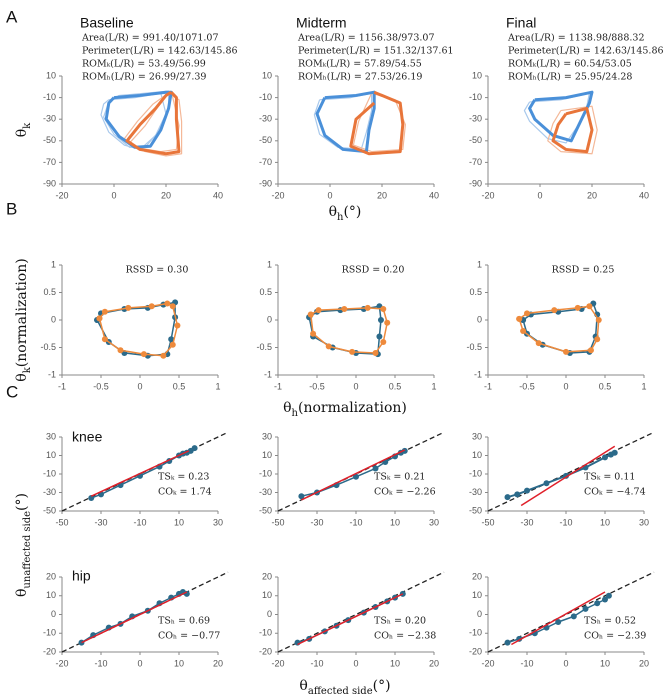 Image resolution: width=669 pixels, height=696 pixels. What do you see at coordinates (475, 651) in the screenshot?
I see `y-tick-label: -20` at bounding box center [475, 651].